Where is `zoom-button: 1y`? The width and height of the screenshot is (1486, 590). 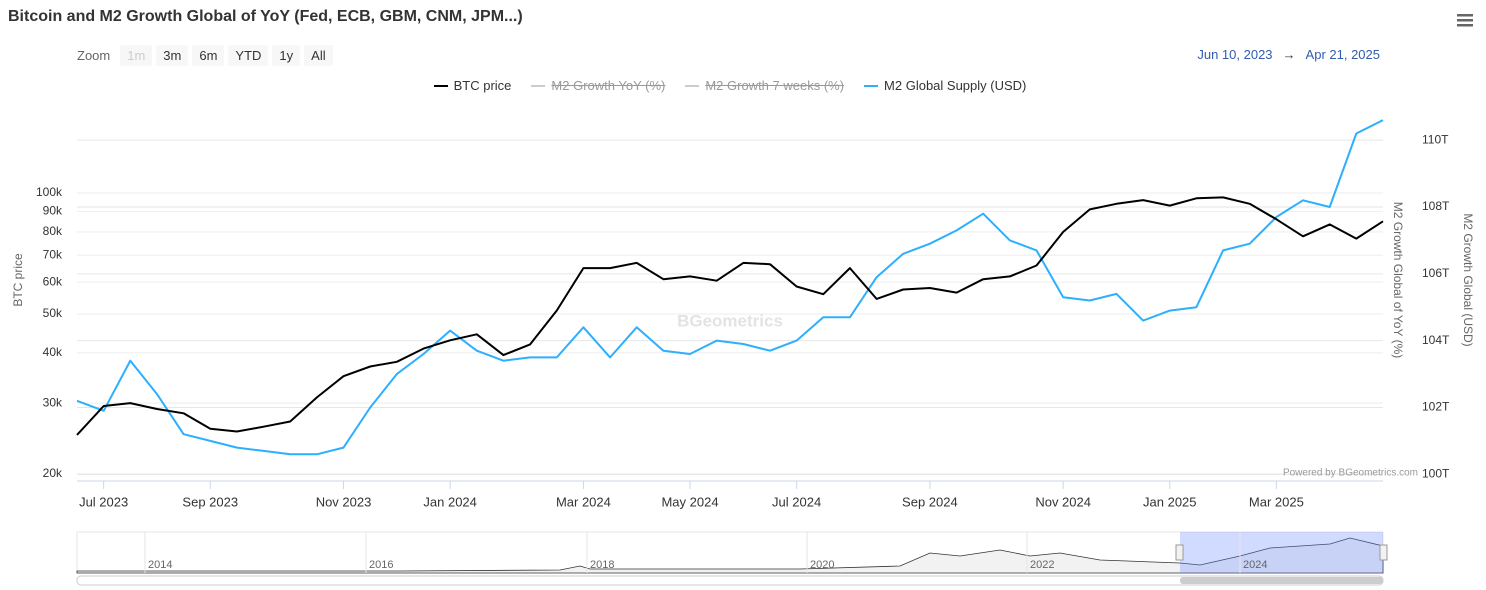 zoom-button: 1y is located at coordinates (286, 55).